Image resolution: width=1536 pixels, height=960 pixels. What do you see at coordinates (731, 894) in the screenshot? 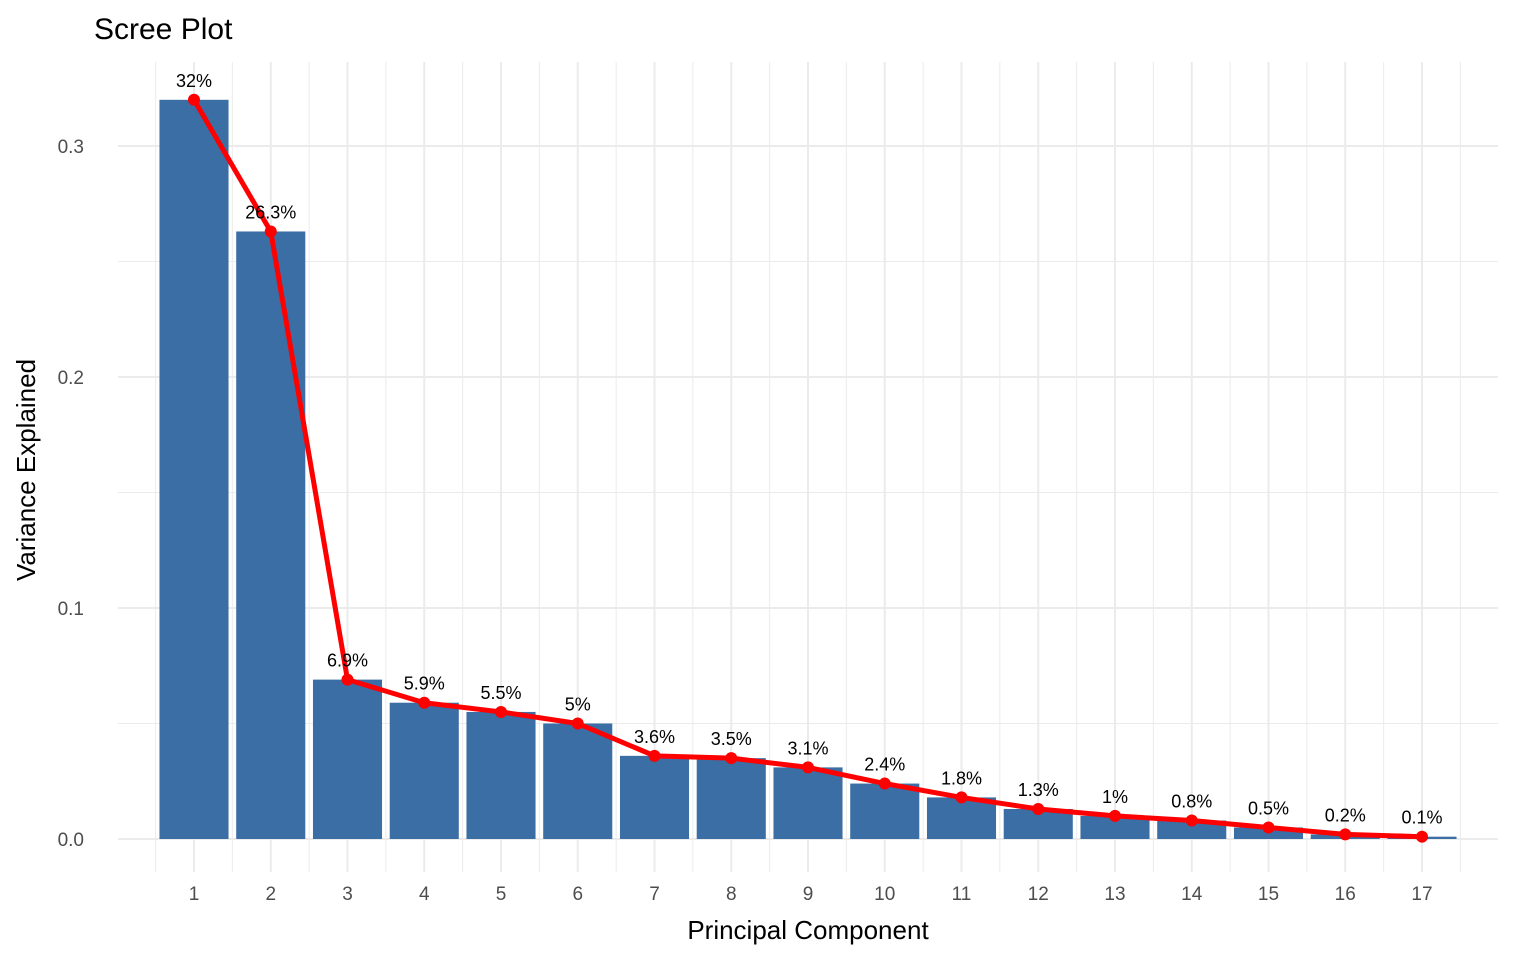
I see `x-tick-label: 8` at bounding box center [731, 894].